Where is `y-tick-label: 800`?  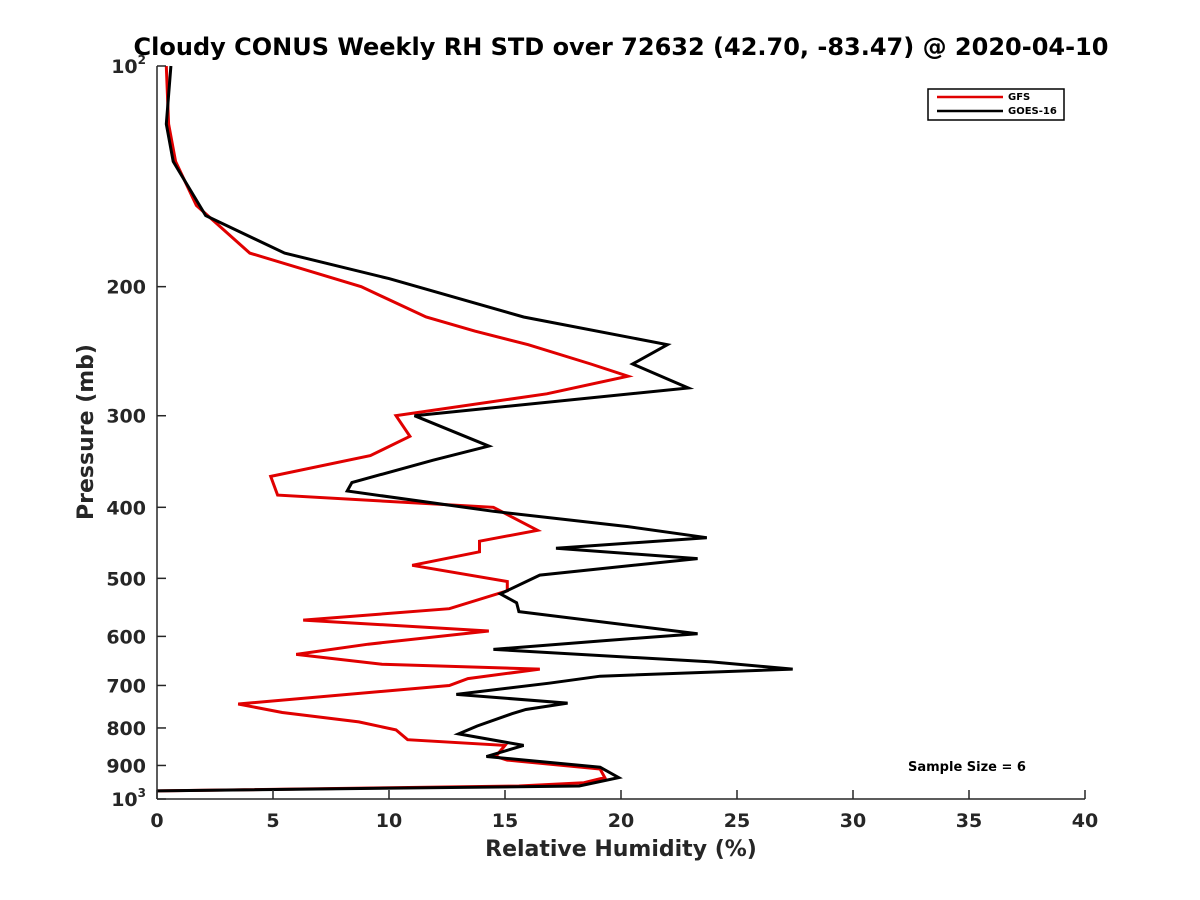
y-tick-label: 800 is located at coordinates (126, 729).